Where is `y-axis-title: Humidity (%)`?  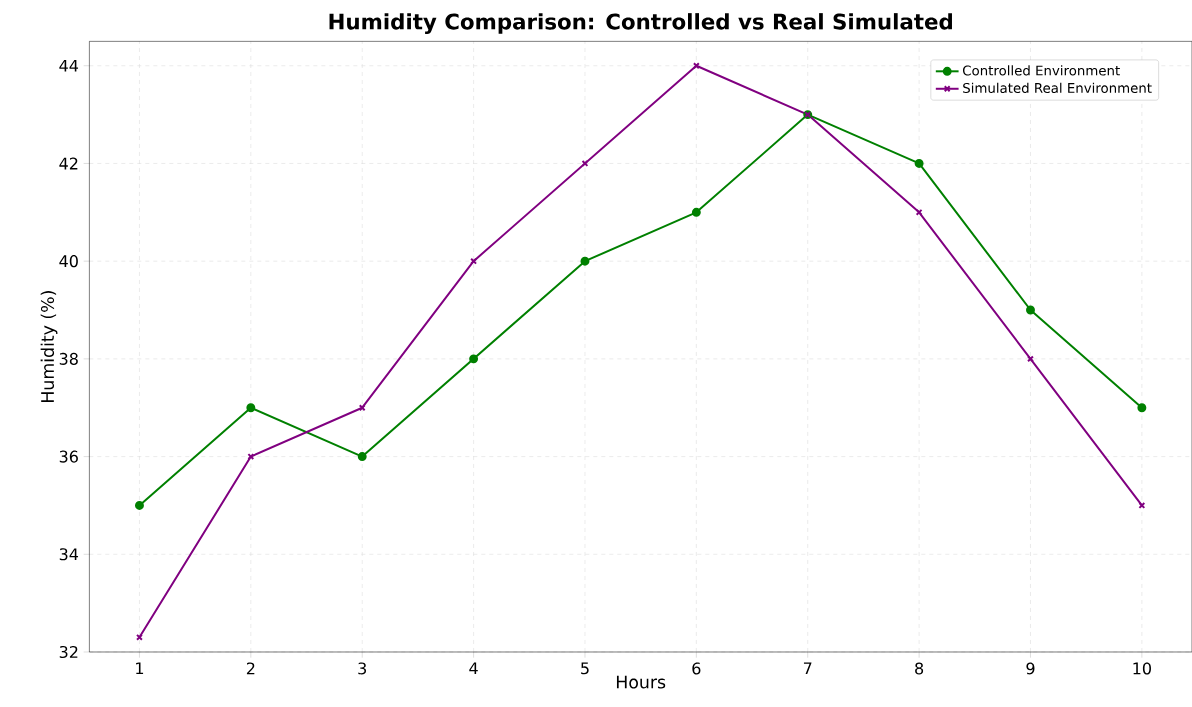 y-axis-title: Humidity (%) is located at coordinates (49, 347).